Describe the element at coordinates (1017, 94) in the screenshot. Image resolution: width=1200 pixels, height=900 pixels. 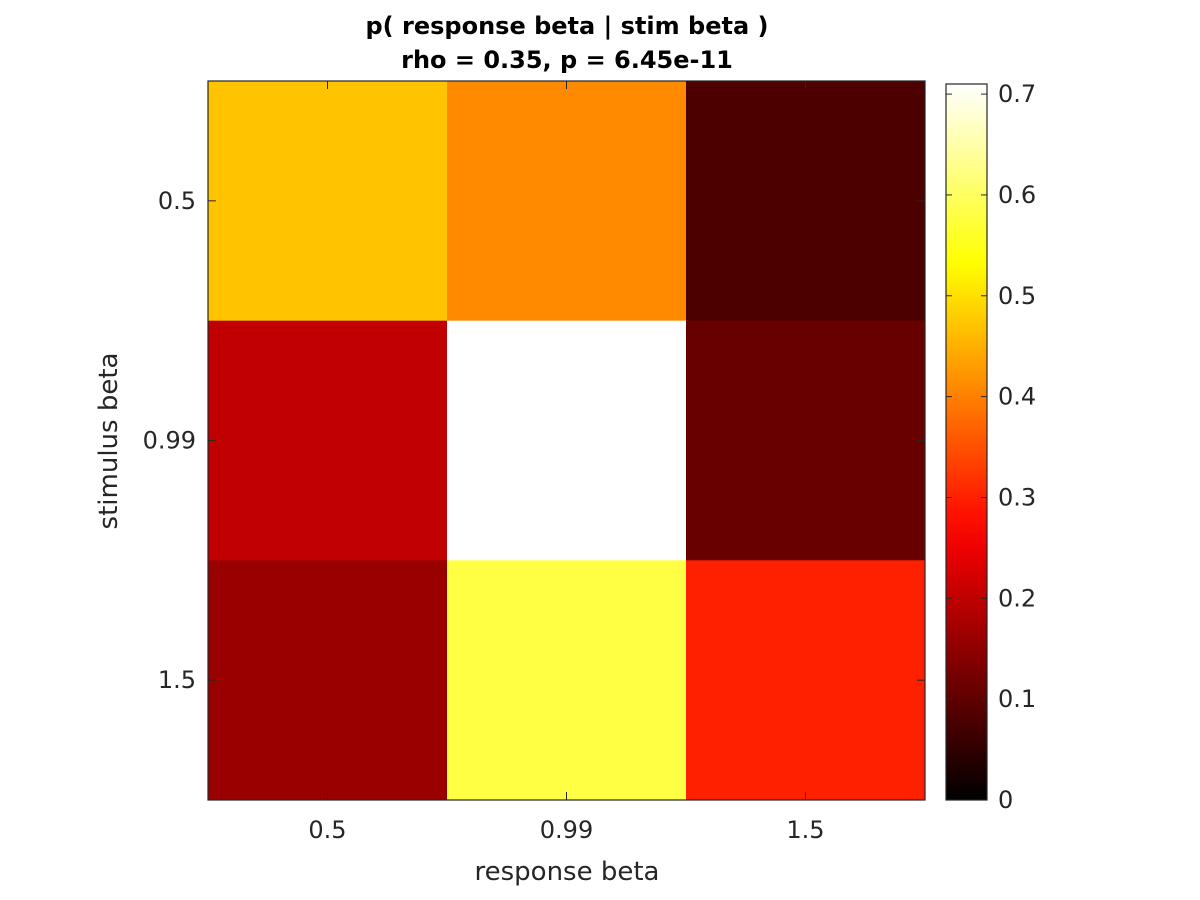
I see `colorbar-tick-label: 0.7` at that location.